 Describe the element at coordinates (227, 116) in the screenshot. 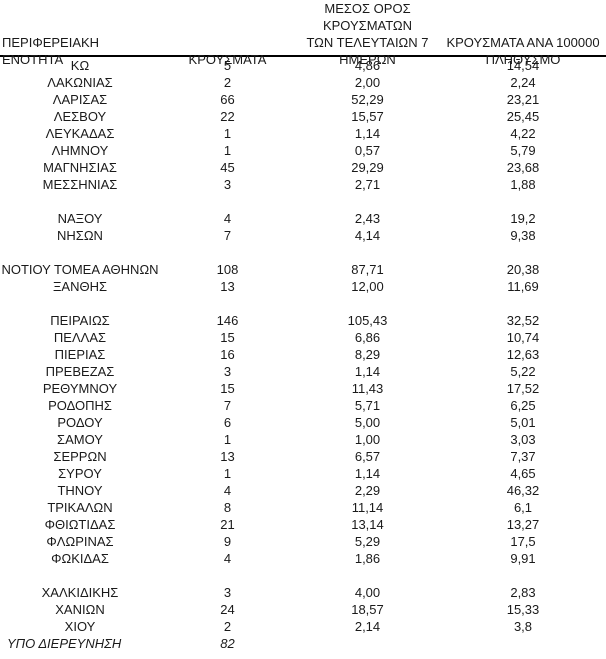

I see `cases-cell: 22` at that location.